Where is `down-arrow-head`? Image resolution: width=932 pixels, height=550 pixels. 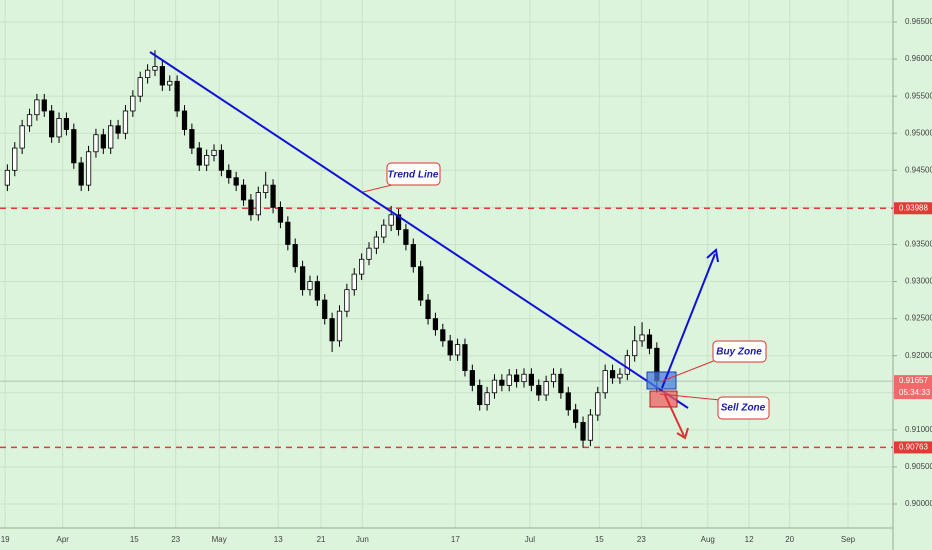 down-arrow-head is located at coordinates (682, 433).